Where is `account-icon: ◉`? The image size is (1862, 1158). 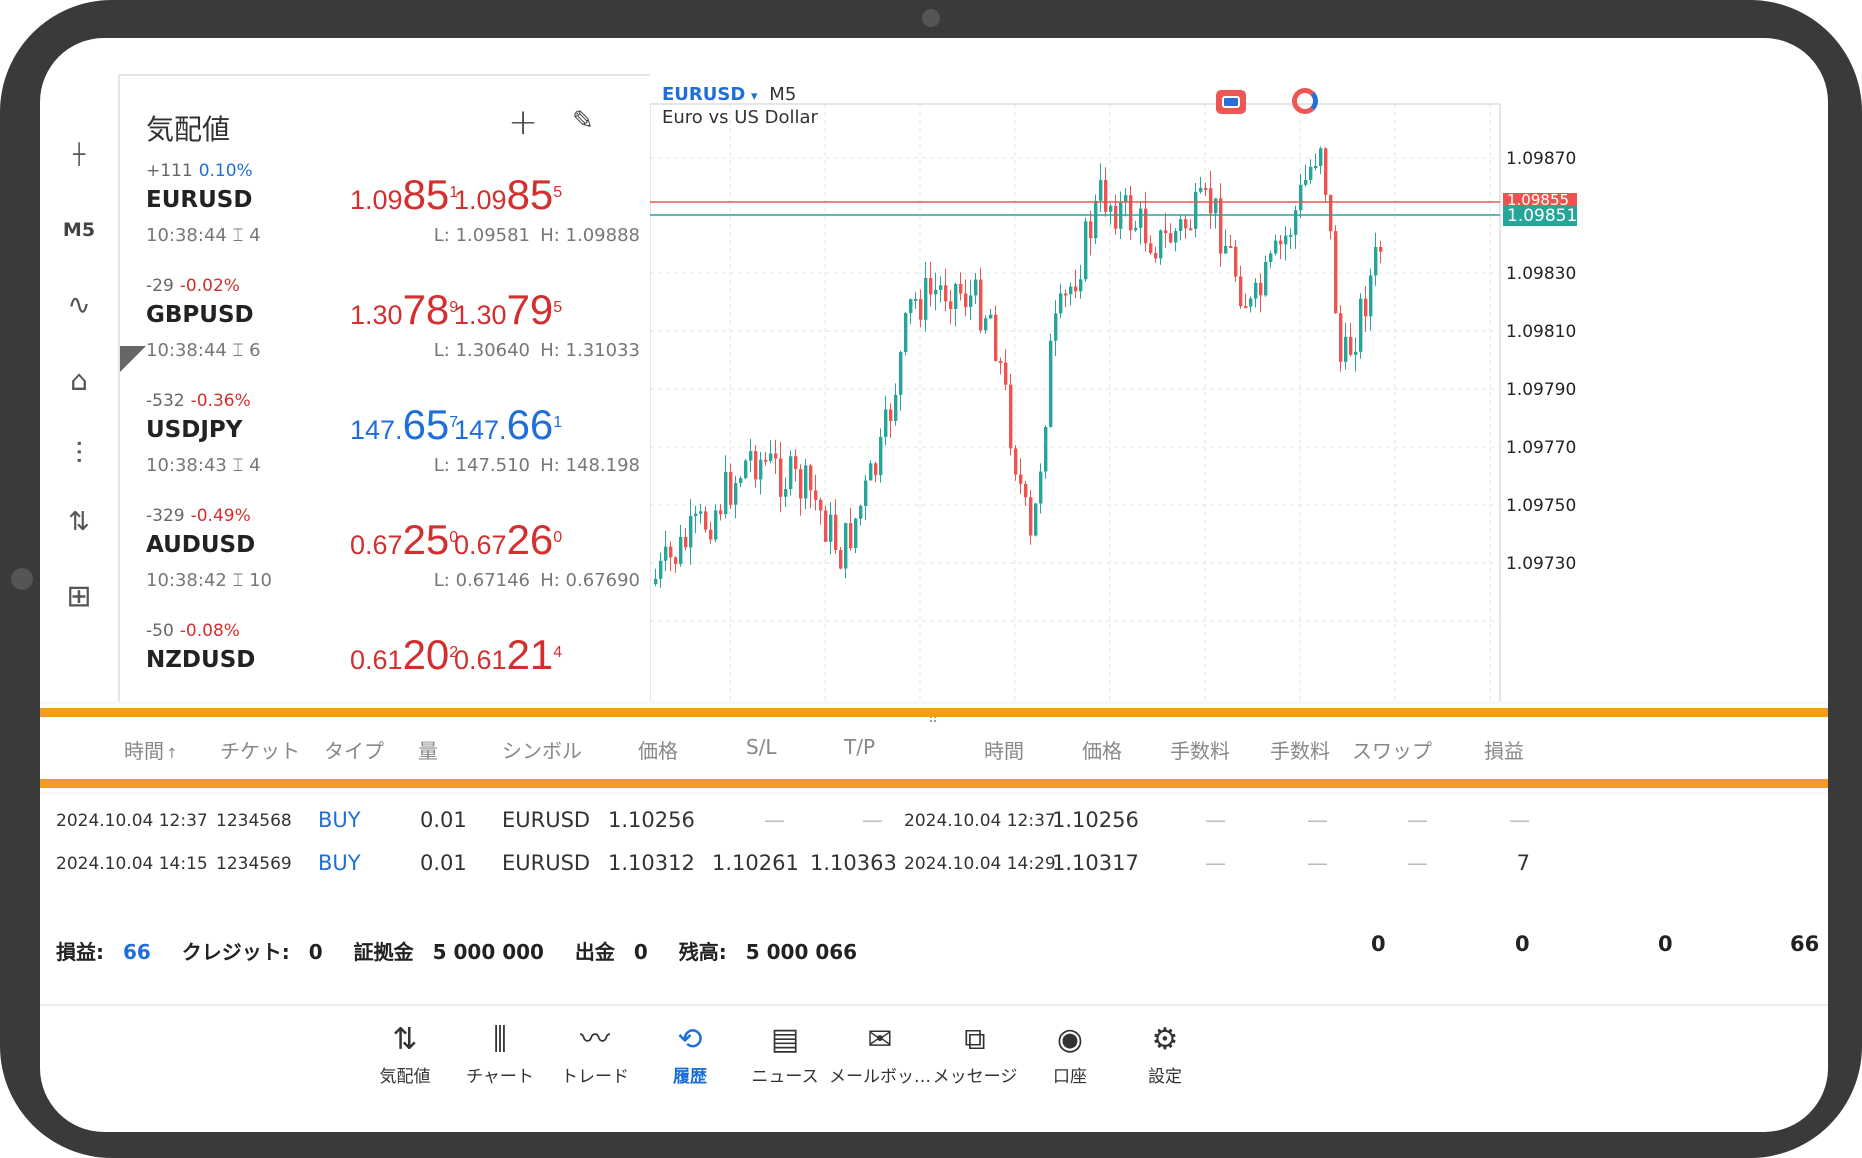 account-icon: ◉ is located at coordinates (1070, 1039).